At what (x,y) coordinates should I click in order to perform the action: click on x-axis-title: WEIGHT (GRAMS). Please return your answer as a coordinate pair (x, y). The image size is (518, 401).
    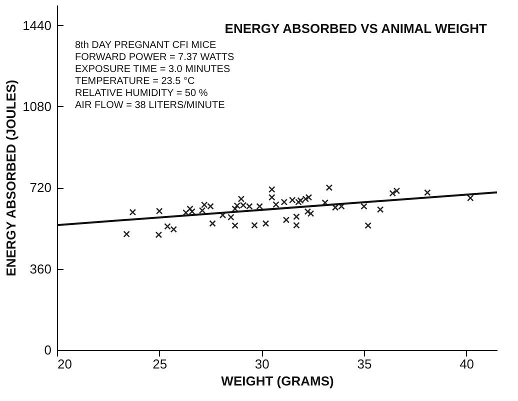
    Looking at the image, I should click on (277, 381).